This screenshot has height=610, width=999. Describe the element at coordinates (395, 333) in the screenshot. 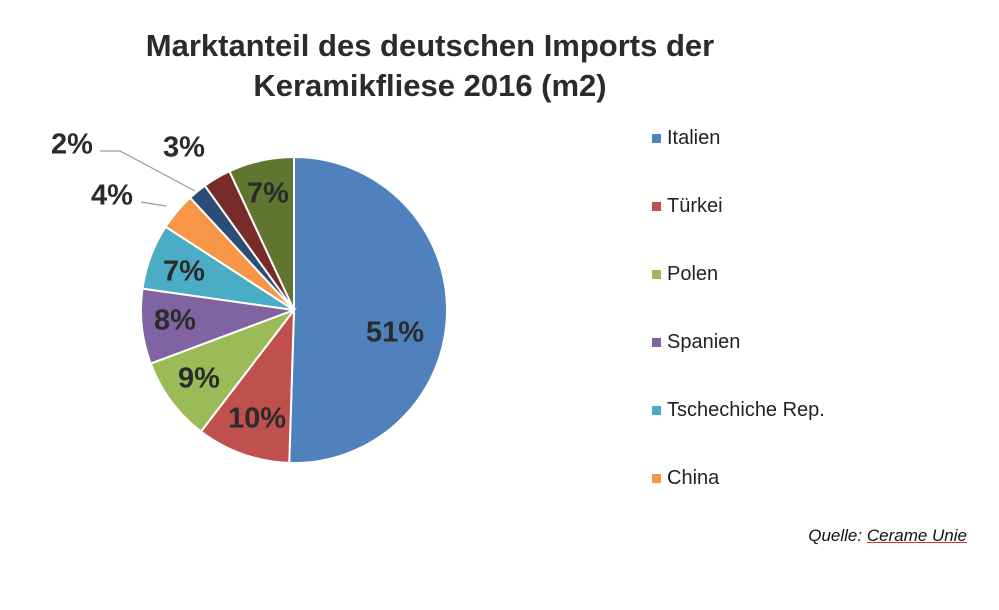

I see `data-label: 51%` at that location.